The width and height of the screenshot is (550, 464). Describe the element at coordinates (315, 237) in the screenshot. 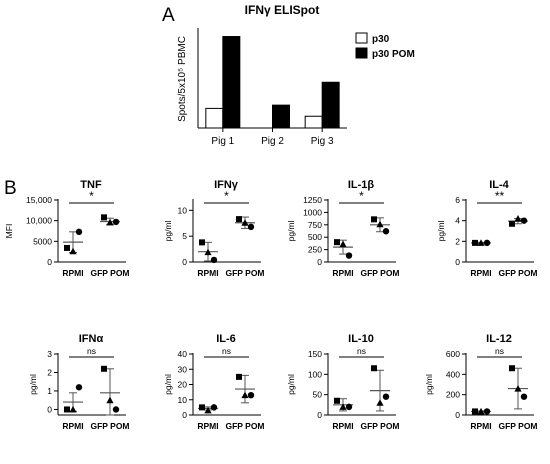

I see `y-tick-label: 500` at that location.